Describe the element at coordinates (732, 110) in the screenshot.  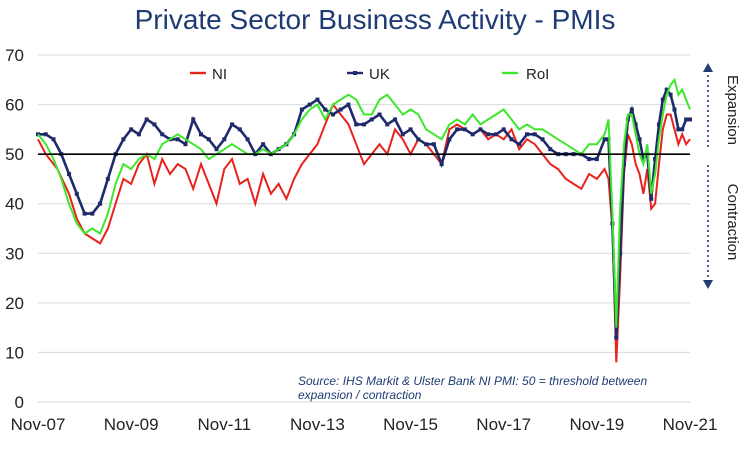
I see `expansion-label: Expansion` at that location.